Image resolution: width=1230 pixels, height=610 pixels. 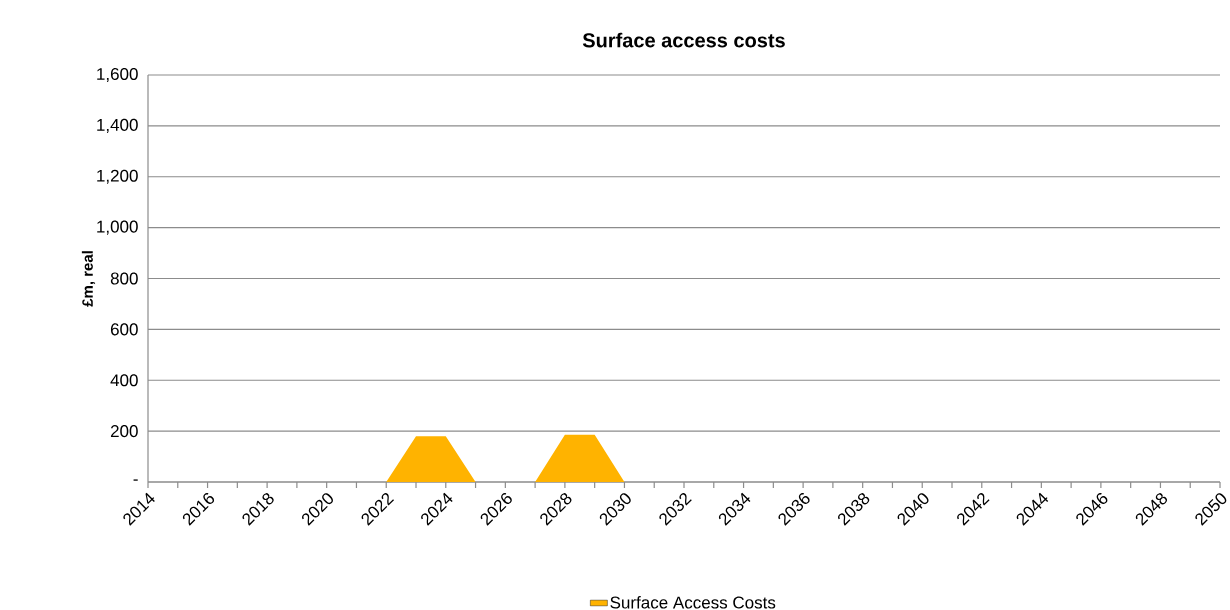 I want to click on y-tick-label: 1,000, so click(x=117, y=227).